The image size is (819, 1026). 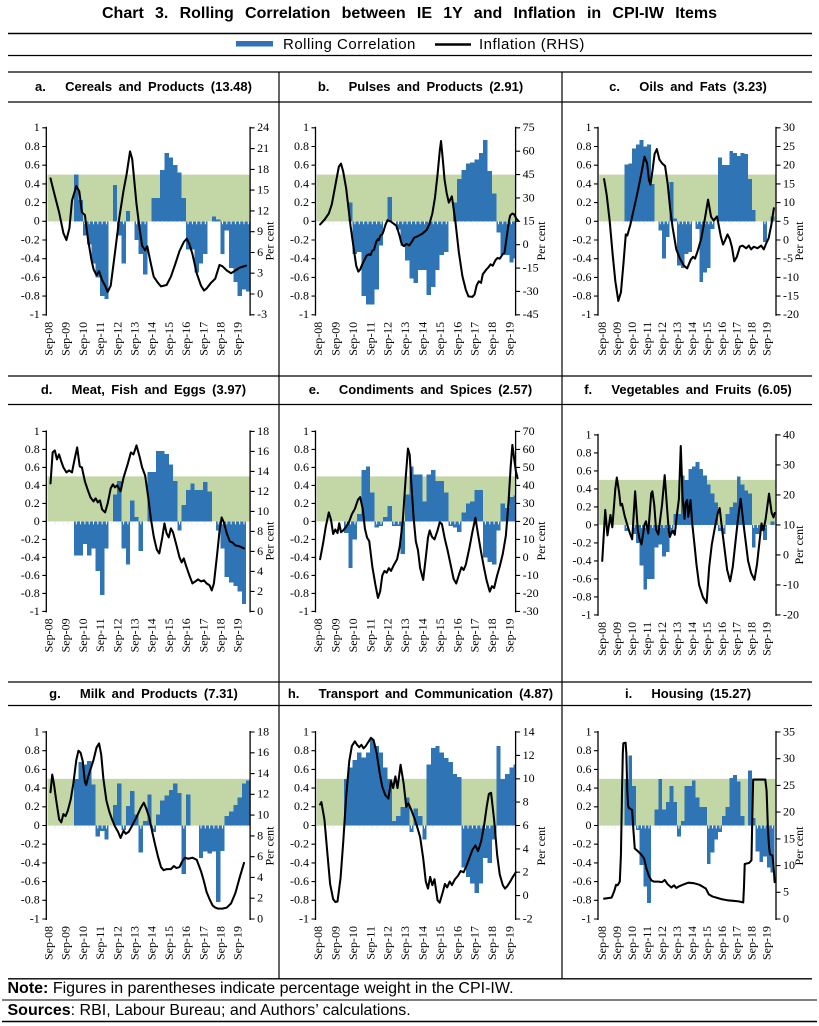 I want to click on svg-text: 12, so click(x=263, y=210).